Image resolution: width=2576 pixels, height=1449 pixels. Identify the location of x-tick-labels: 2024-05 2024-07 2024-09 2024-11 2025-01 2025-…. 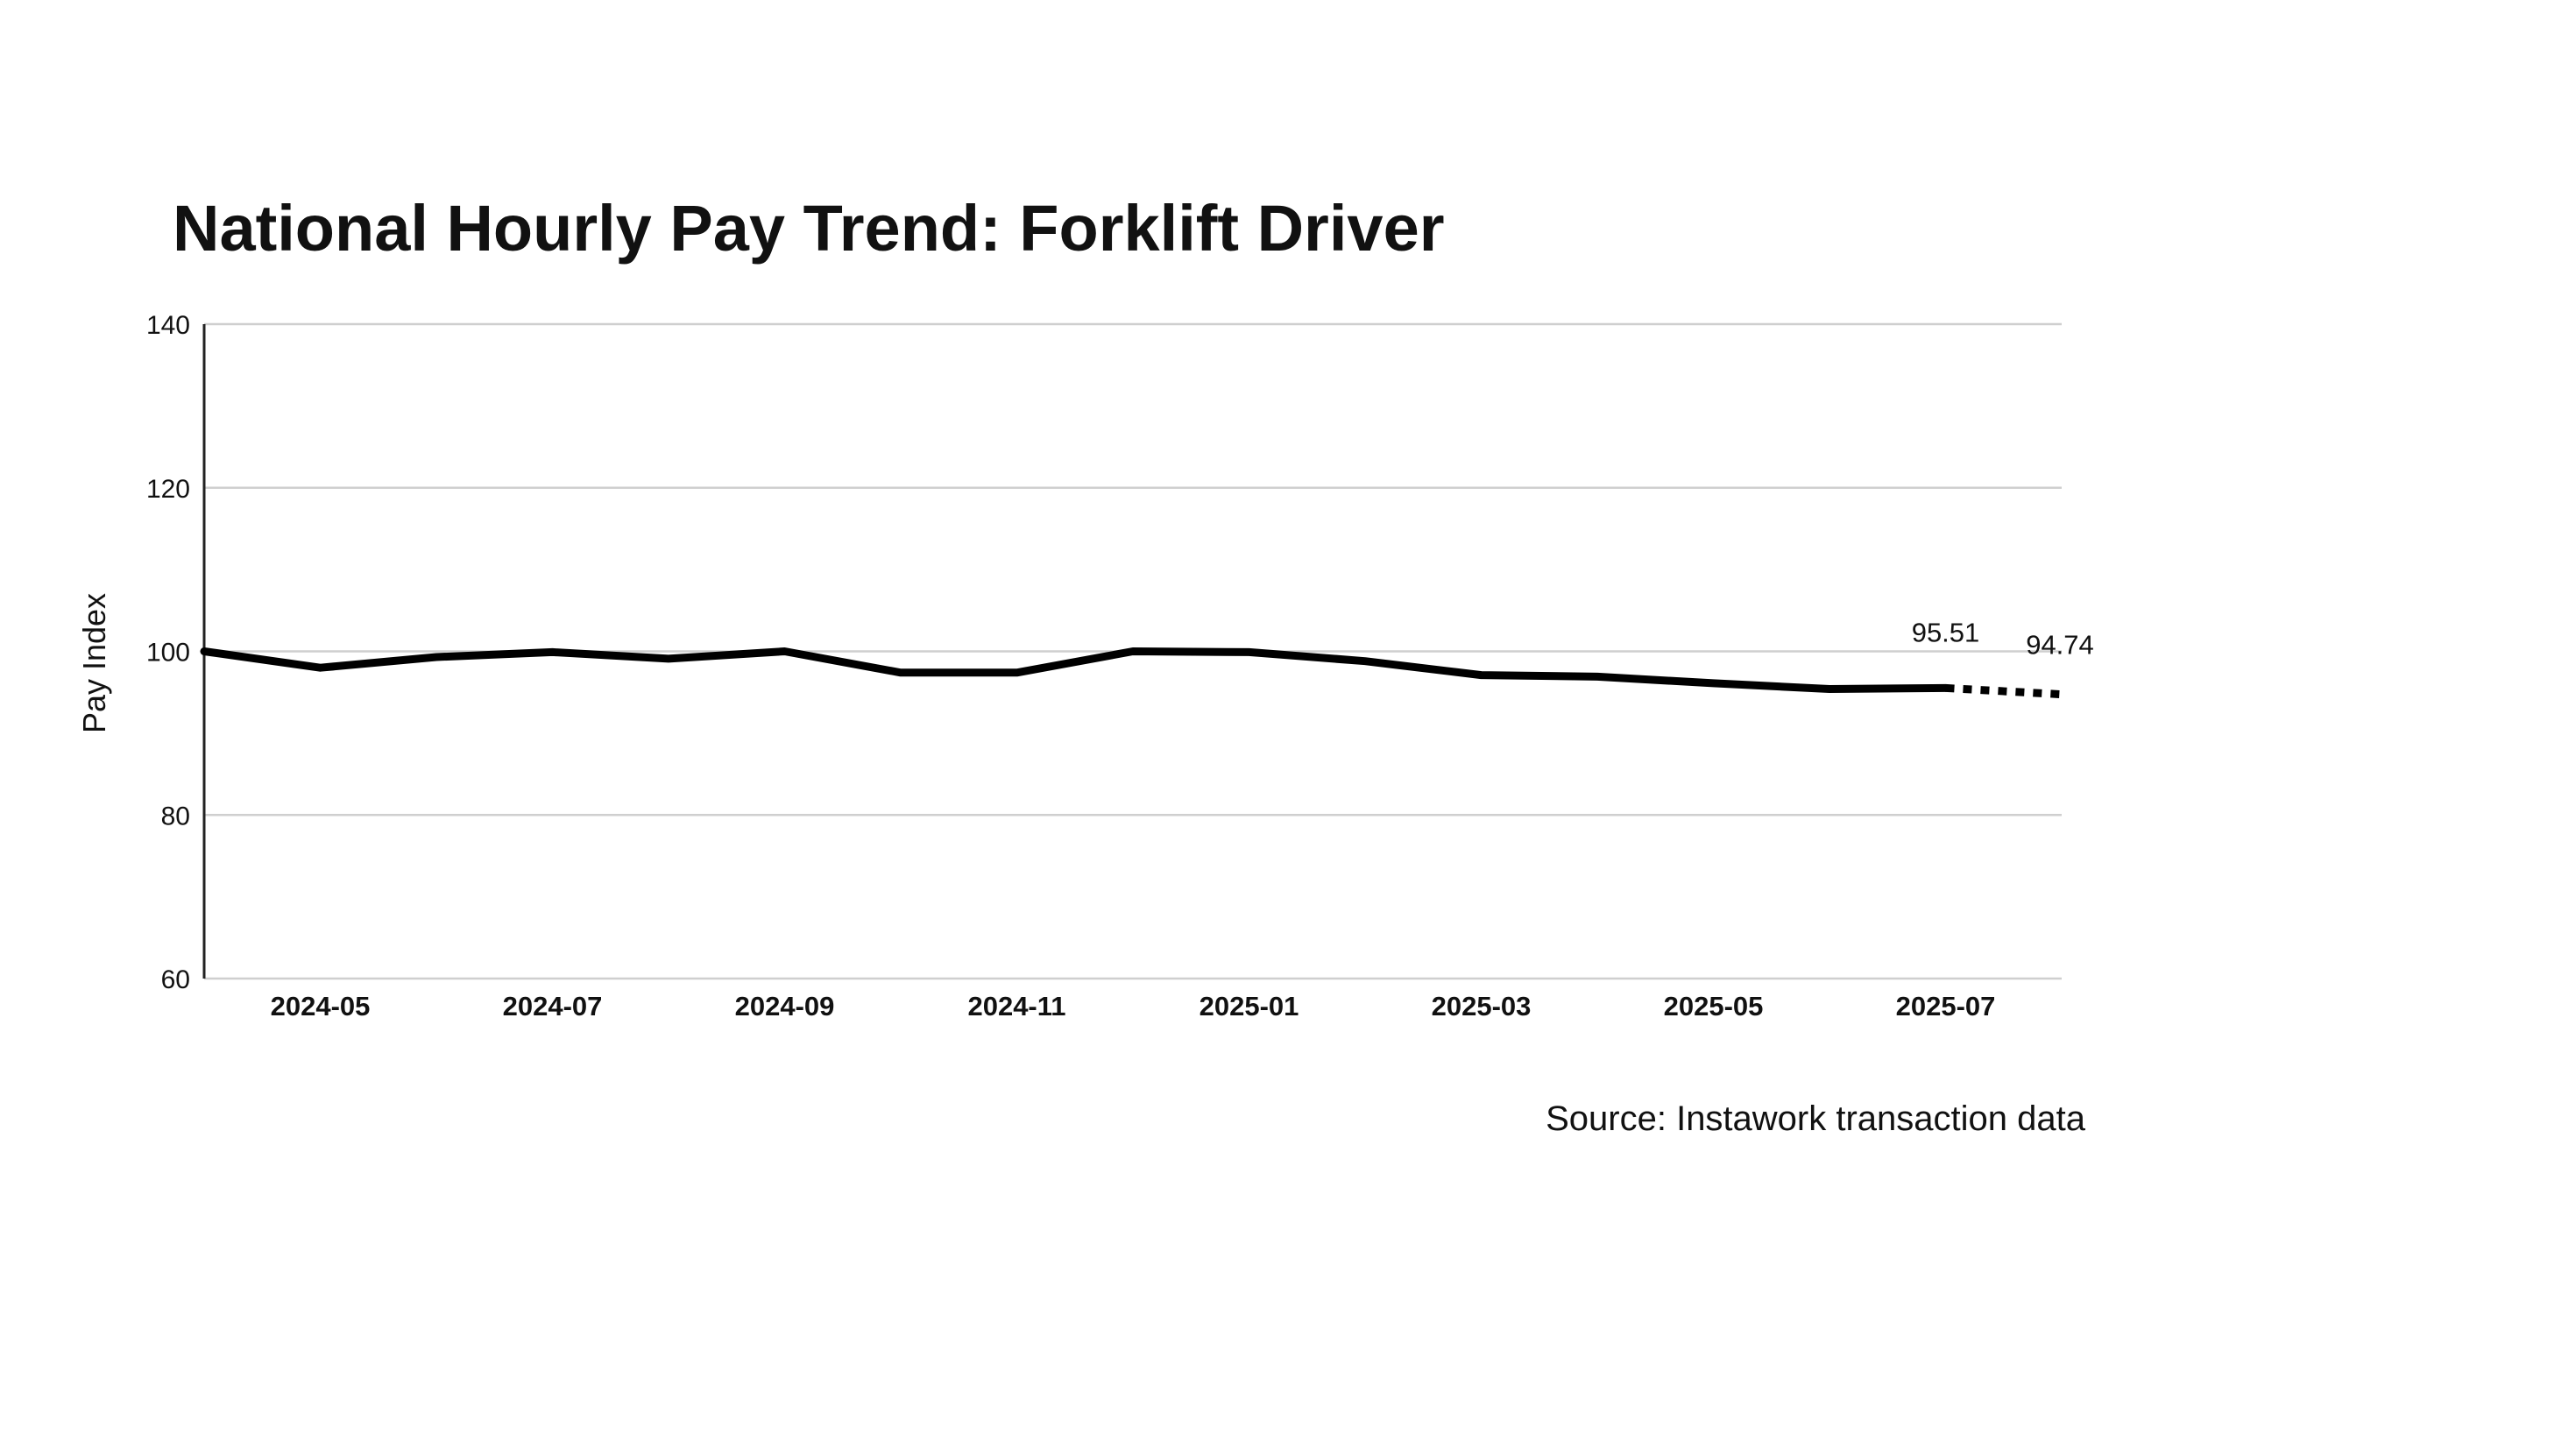
(1133, 1006).